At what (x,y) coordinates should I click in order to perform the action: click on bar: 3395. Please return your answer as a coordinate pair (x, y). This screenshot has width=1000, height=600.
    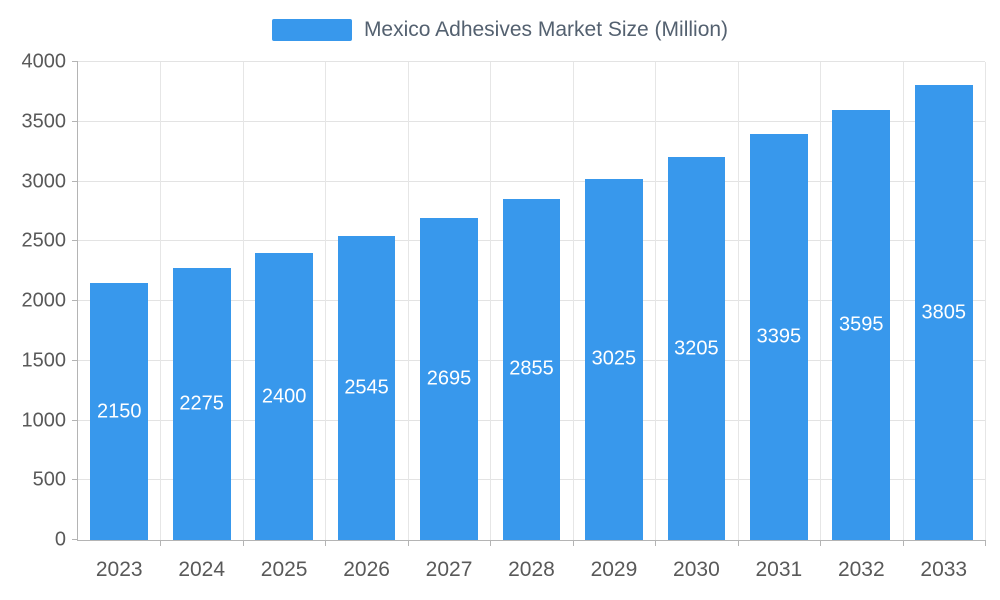
    Looking at the image, I should click on (778, 337).